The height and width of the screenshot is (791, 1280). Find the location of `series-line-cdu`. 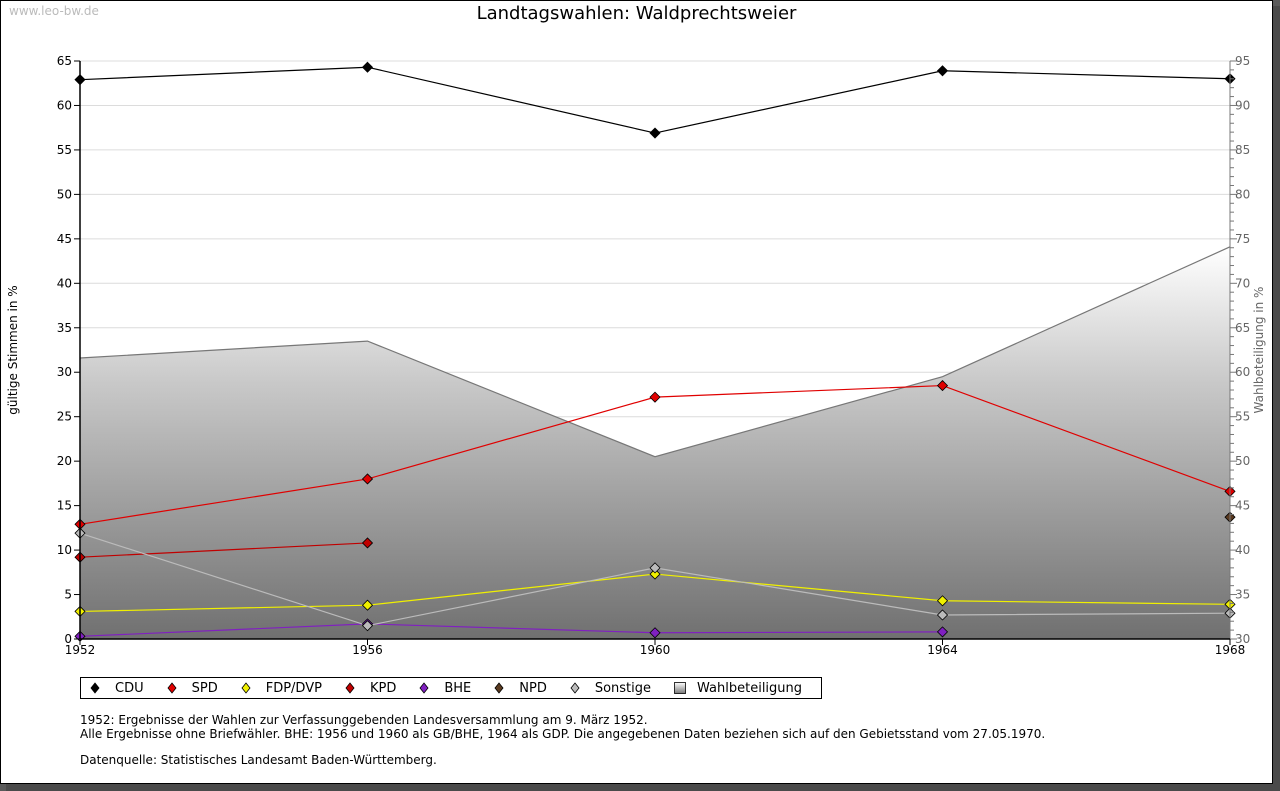

series-line-cdu is located at coordinates (655, 100).